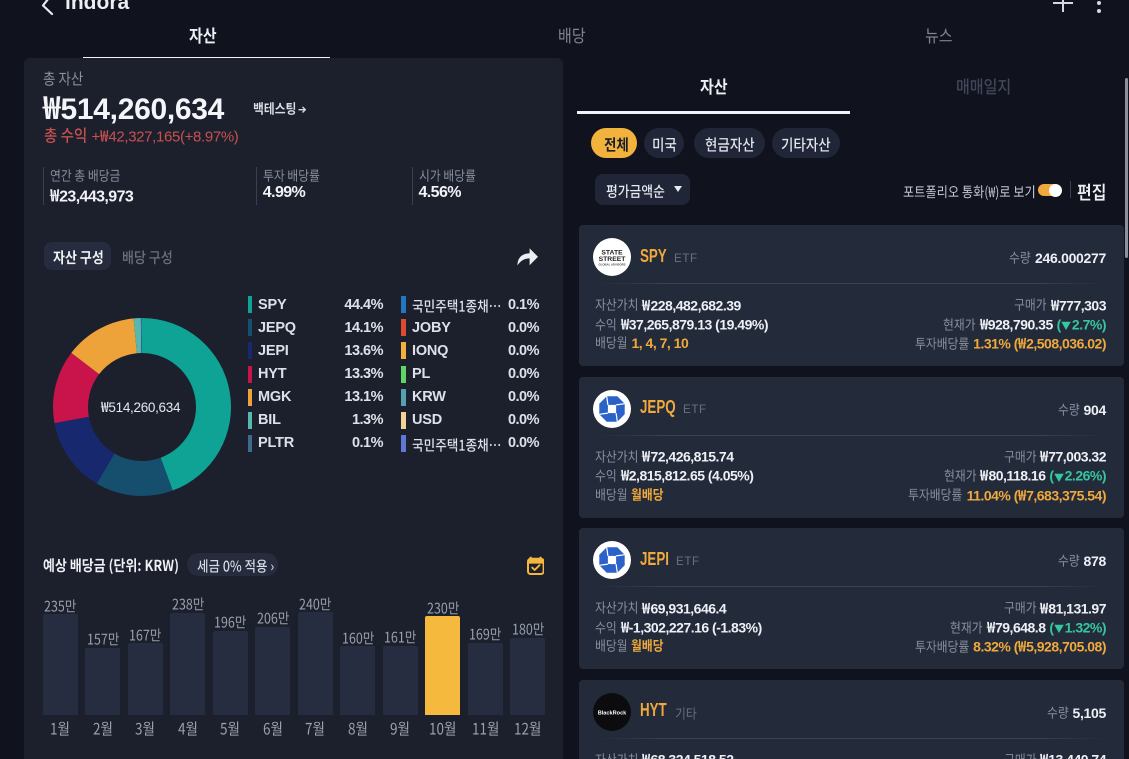 The image size is (1129, 759). I want to click on svg-text: GLOBAL ADVISORS, so click(611, 265).